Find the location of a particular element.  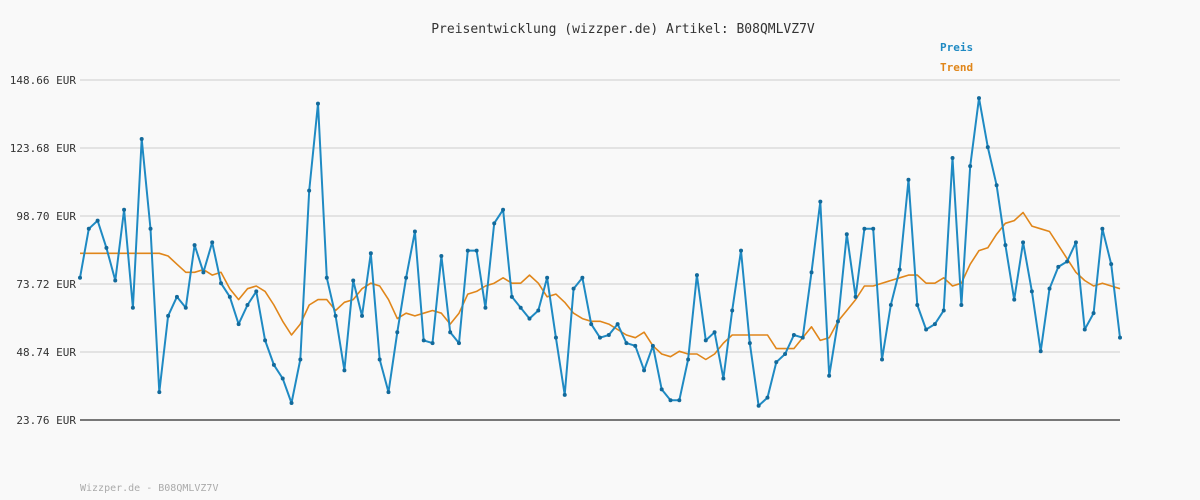

y-tick-label: 48.74 EUR is located at coordinates (46, 352).